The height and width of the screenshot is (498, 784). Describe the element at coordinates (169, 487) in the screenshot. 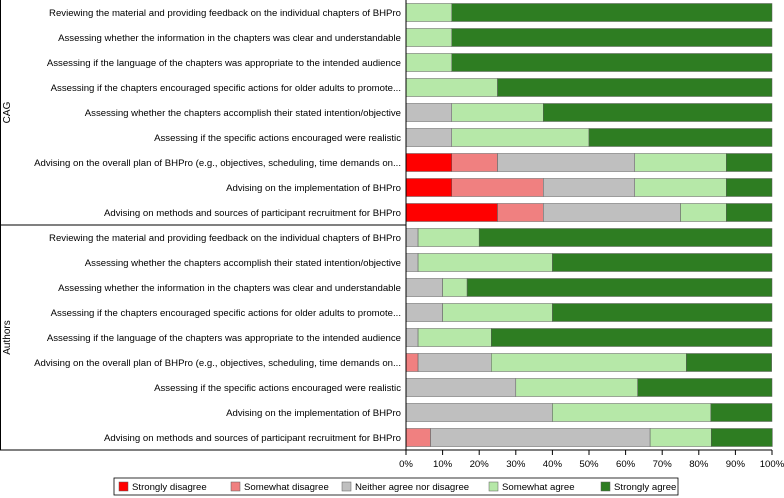

I see `legend-label: Strongly disagree` at that location.